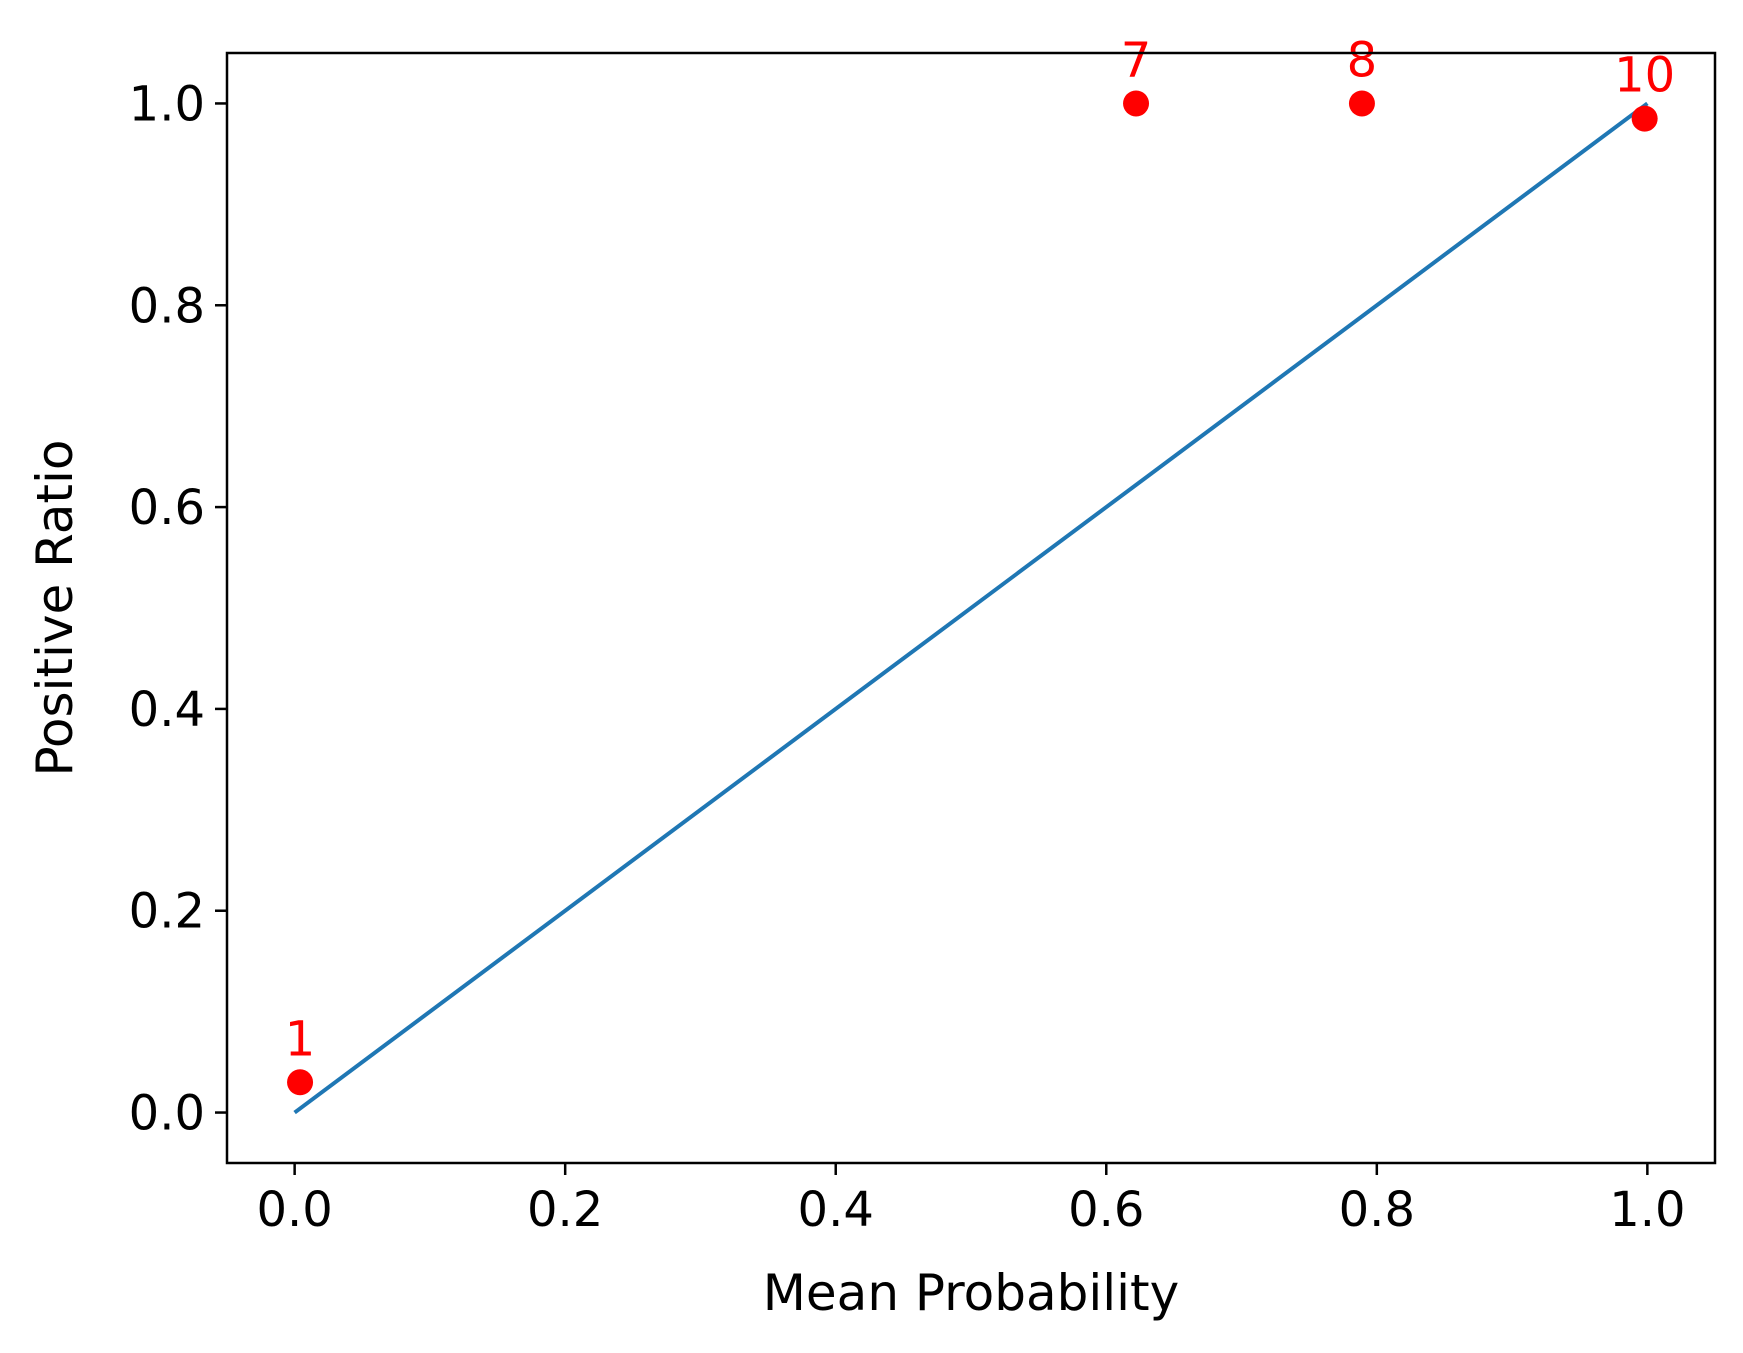 The image size is (1743, 1353). I want to click on y-axis-label: Positive Ratio, so click(55, 607).